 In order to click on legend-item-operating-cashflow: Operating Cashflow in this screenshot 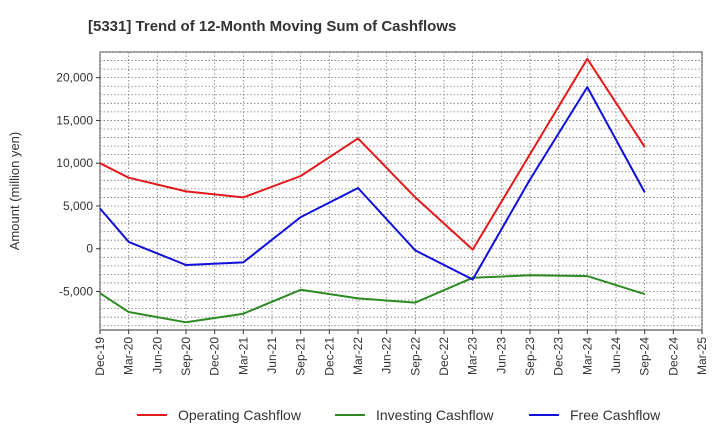, I will do `click(219, 415)`.